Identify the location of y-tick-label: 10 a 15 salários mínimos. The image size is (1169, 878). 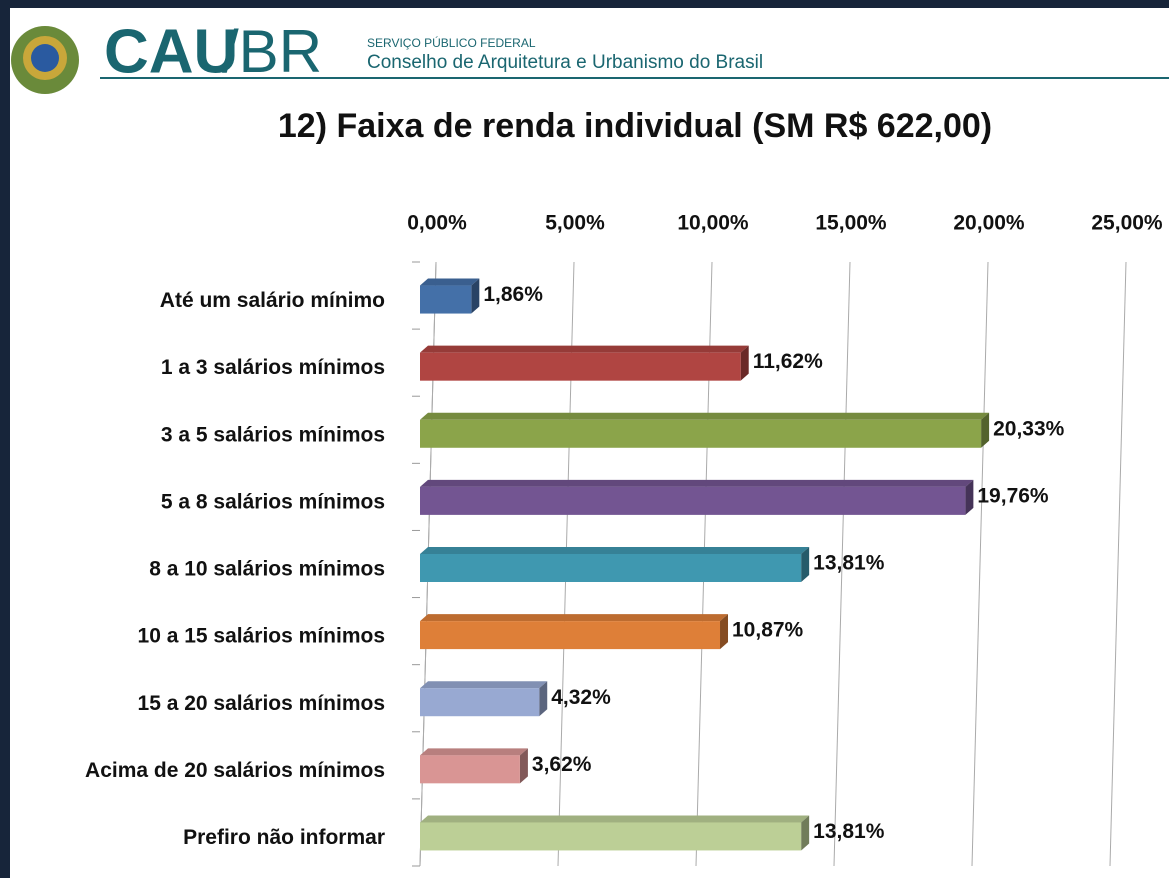
(261, 636).